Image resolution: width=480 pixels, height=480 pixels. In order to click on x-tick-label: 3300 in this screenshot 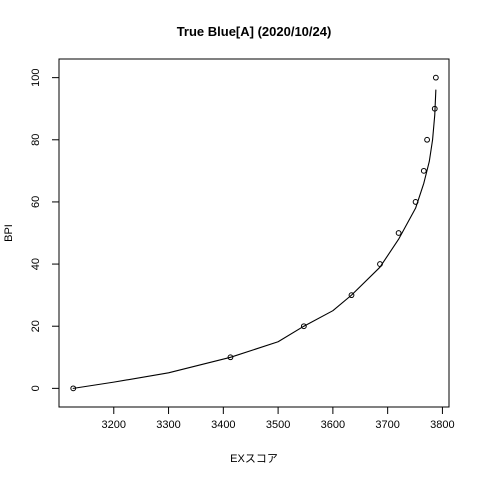, I will do `click(168, 425)`.